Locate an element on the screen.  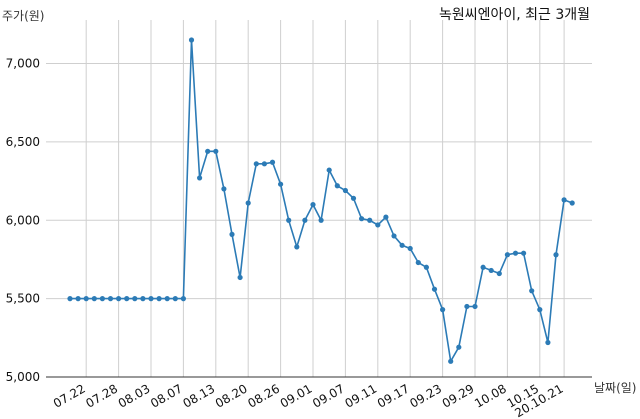
x-tick-label: 09.17 is located at coordinates (393, 395).